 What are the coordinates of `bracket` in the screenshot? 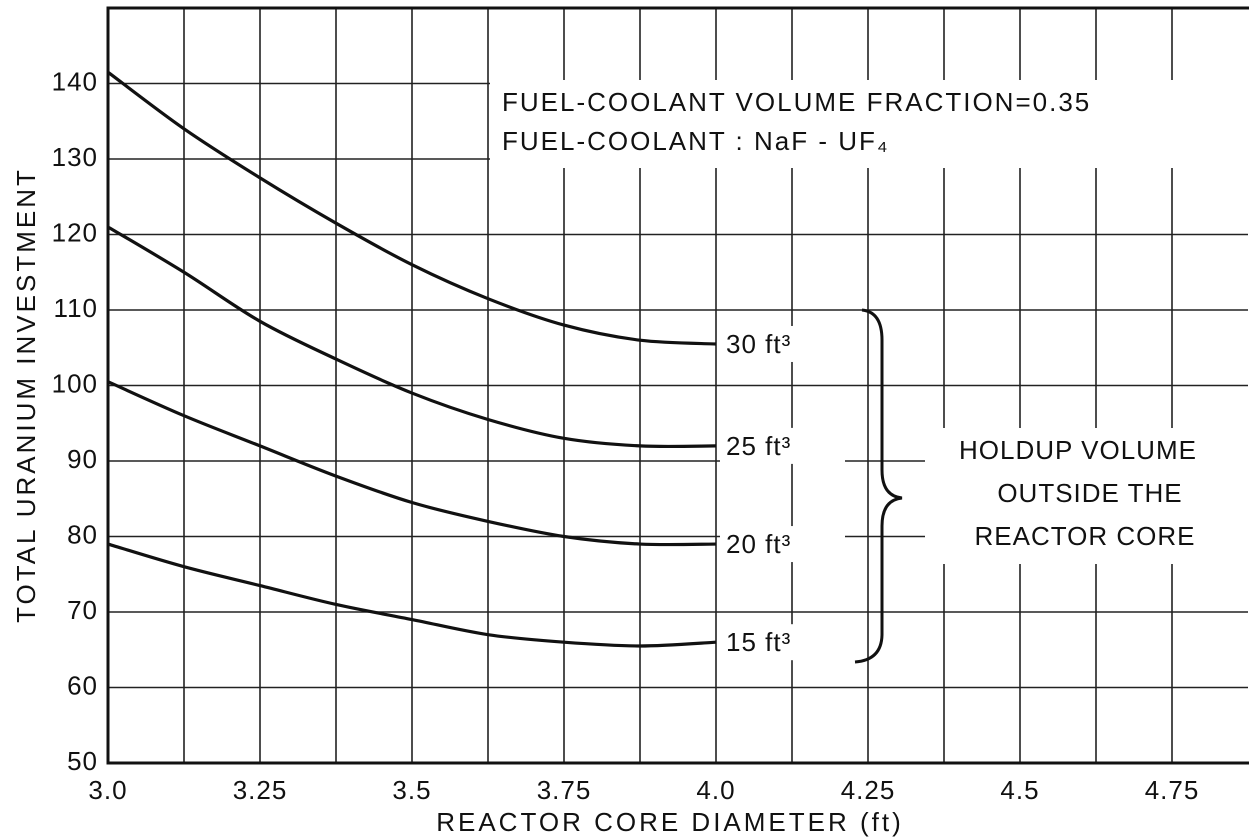 It's located at (878, 486).